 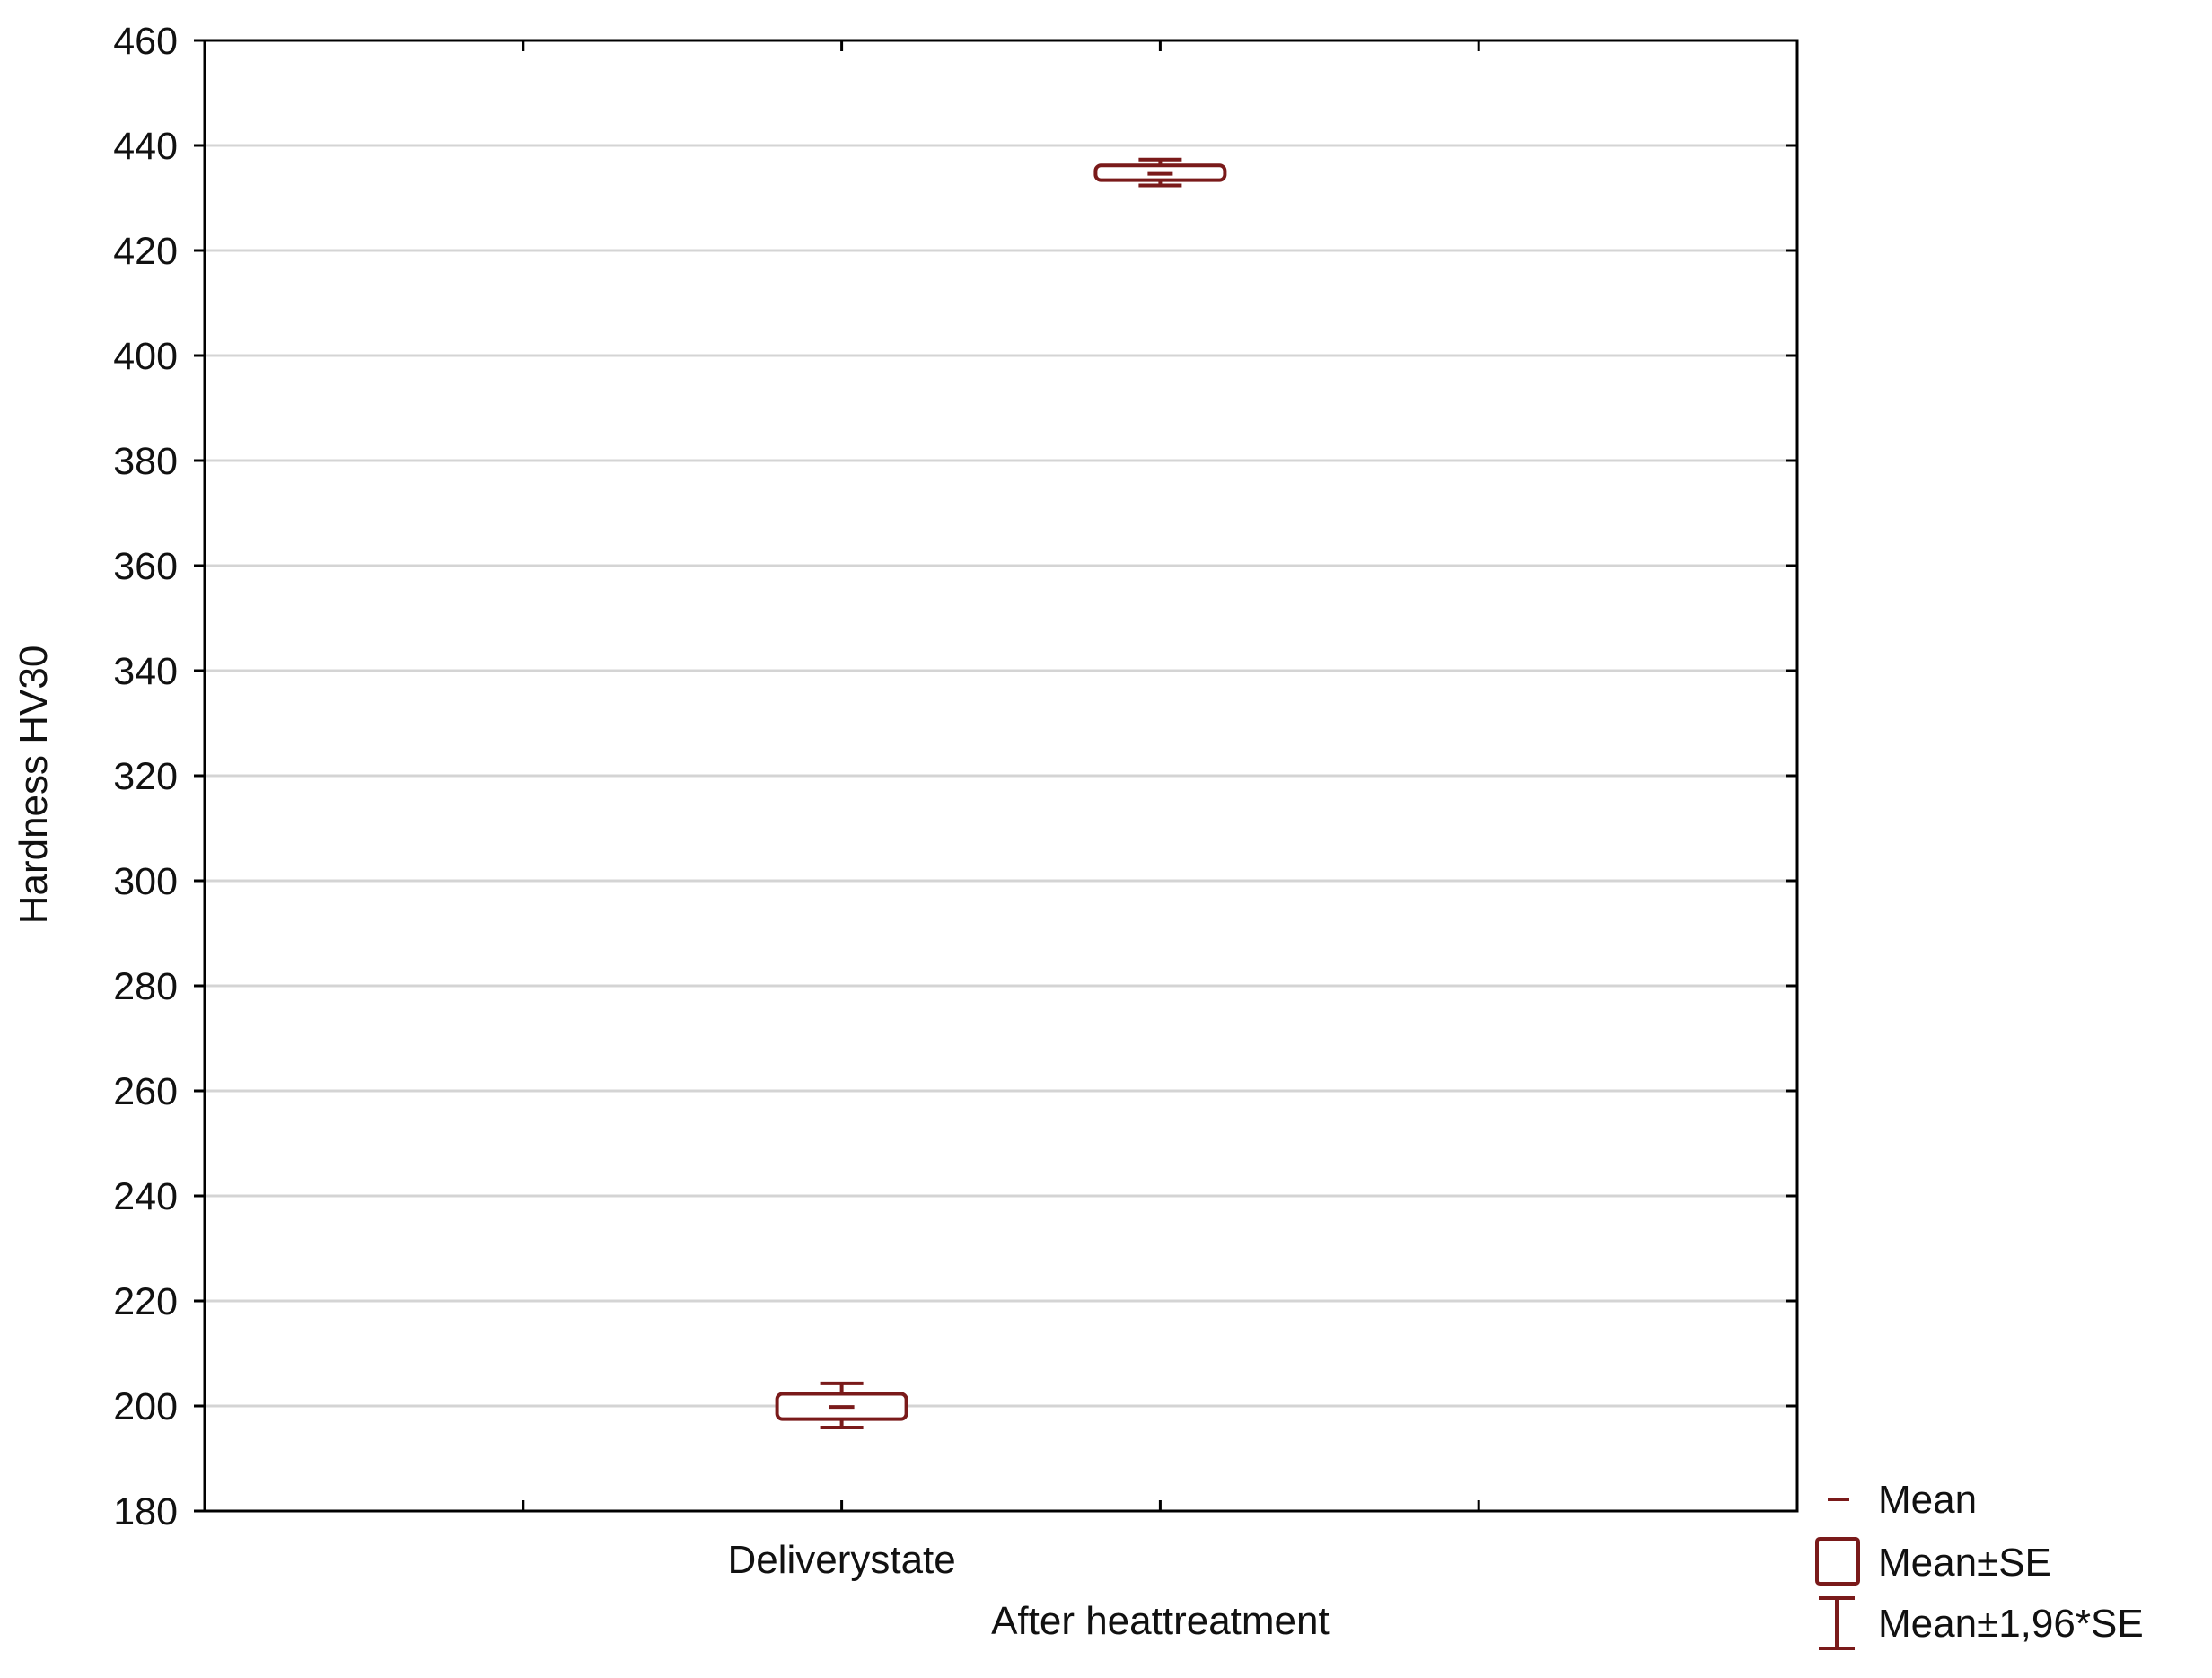 I want to click on legend: Mean Mean±SE Mean±1,96*SE, so click(x=1979, y=1564).